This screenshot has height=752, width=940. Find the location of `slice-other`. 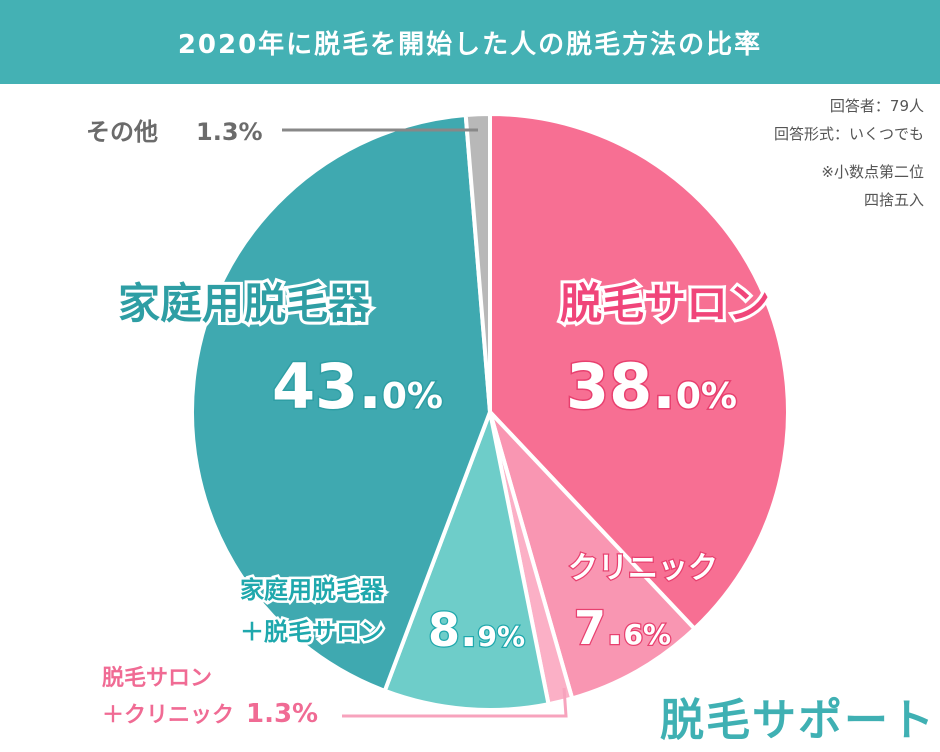

slice-other is located at coordinates (477, 263).